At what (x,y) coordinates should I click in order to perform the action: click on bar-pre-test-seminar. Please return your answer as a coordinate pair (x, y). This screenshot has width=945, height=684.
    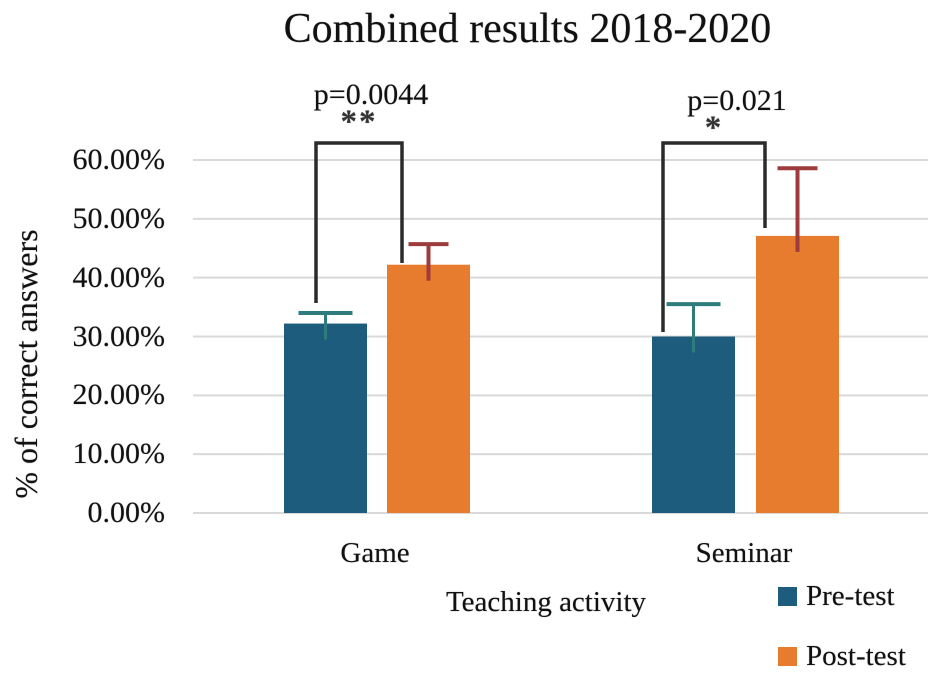
    Looking at the image, I should click on (693, 424).